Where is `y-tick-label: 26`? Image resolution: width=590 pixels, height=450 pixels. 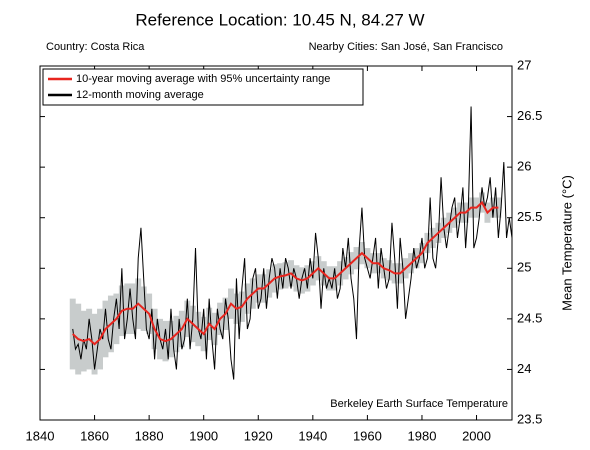
y-tick-label: 26 is located at coordinates (524, 166).